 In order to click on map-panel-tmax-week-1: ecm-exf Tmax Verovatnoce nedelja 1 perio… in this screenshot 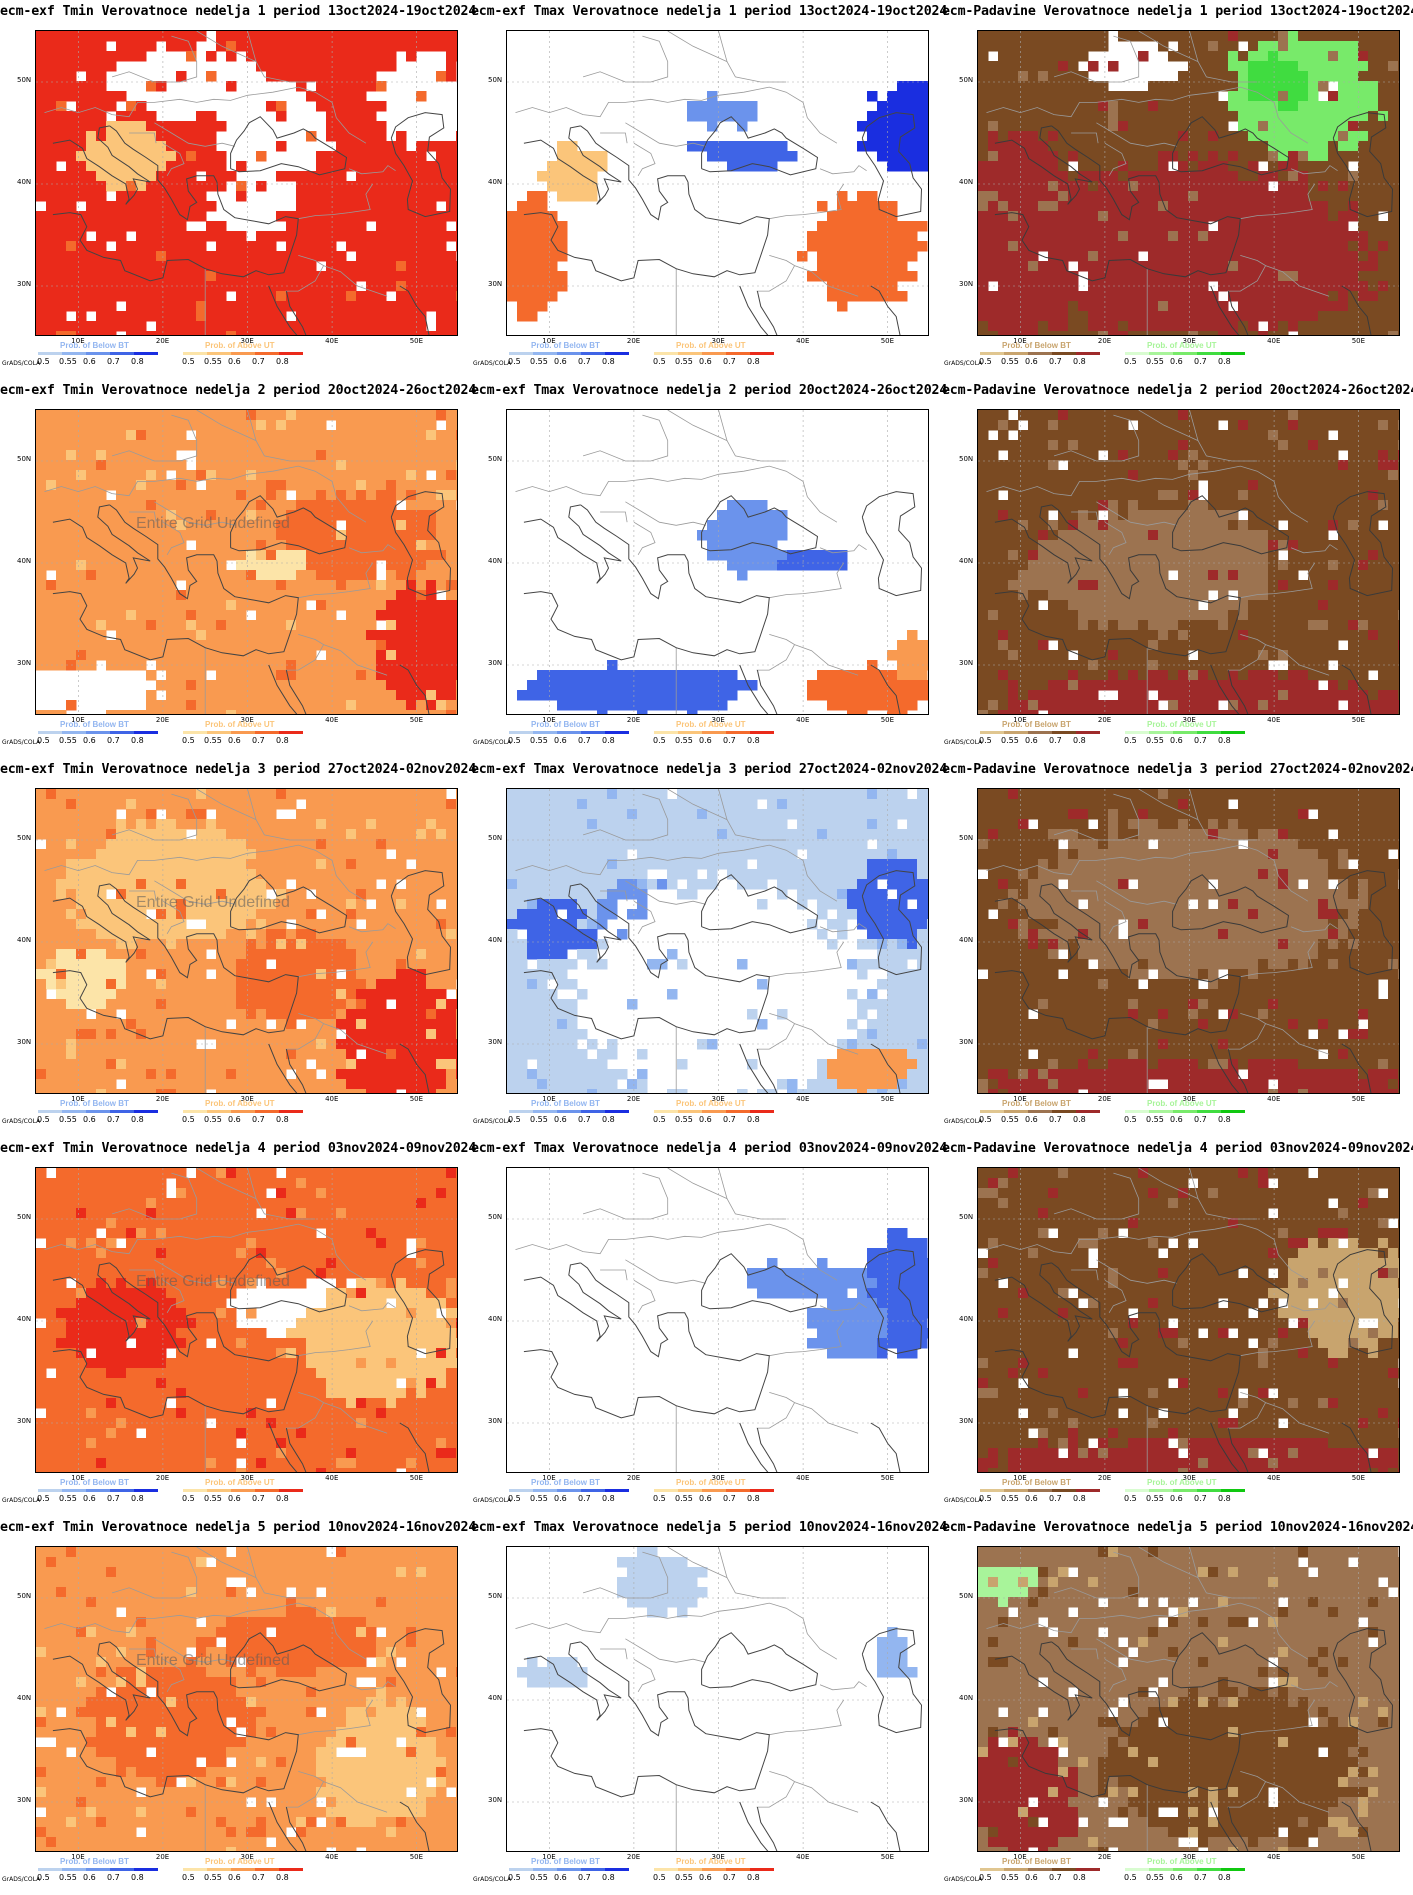, I will do `click(709, 185)`.